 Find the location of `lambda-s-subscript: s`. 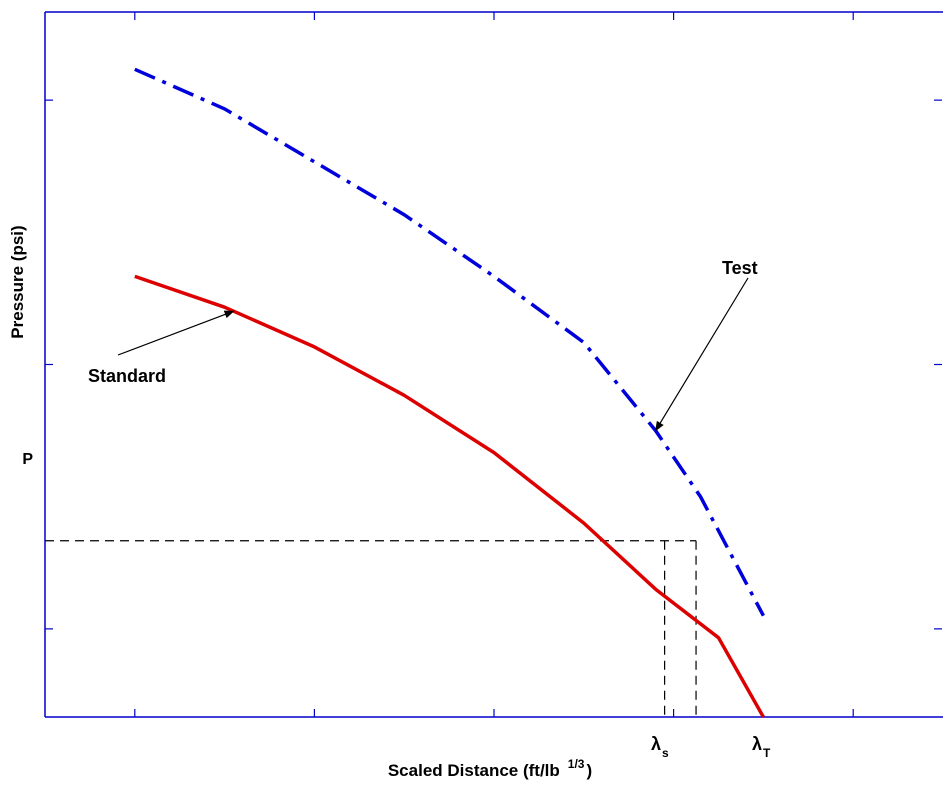

lambda-s-subscript: s is located at coordinates (665, 753).